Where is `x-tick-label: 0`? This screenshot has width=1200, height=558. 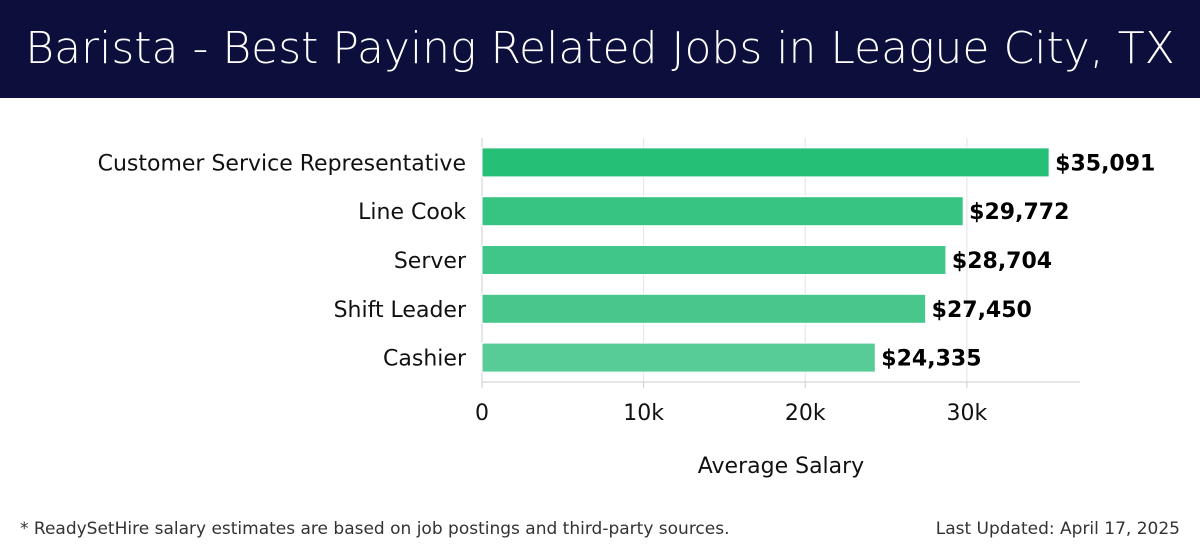
x-tick-label: 0 is located at coordinates (482, 413).